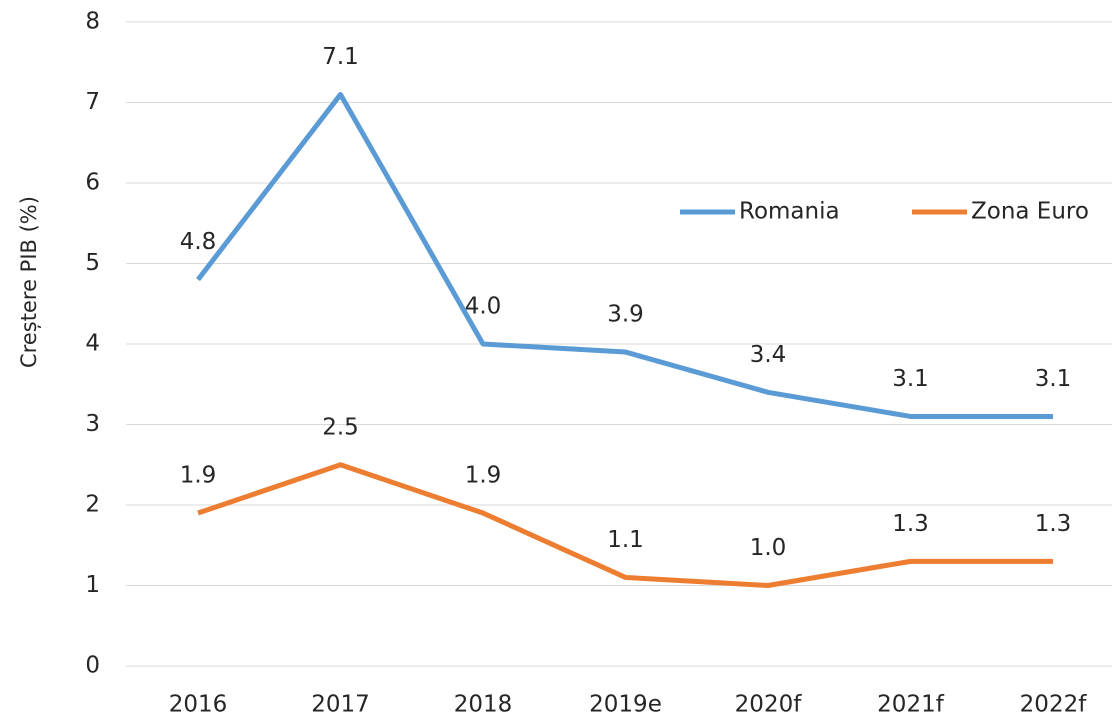 The width and height of the screenshot is (1112, 721). What do you see at coordinates (92, 666) in the screenshot?
I see `y-tick-label: 0` at bounding box center [92, 666].